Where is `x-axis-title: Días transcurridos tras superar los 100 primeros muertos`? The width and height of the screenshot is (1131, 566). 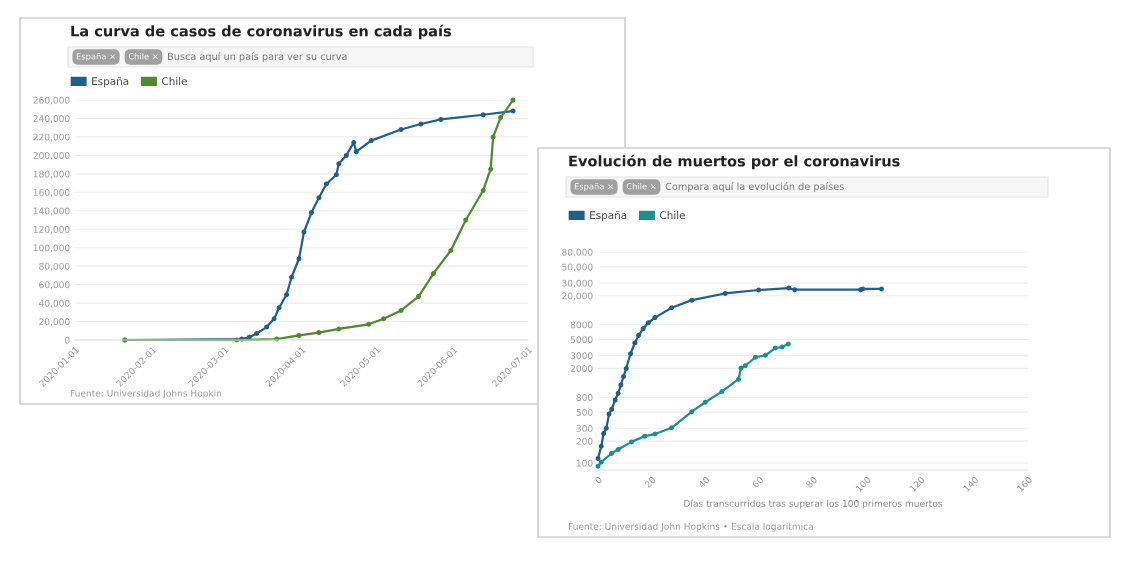 x-axis-title: Días transcurridos tras superar los 100 primeros muertos is located at coordinates (813, 504).